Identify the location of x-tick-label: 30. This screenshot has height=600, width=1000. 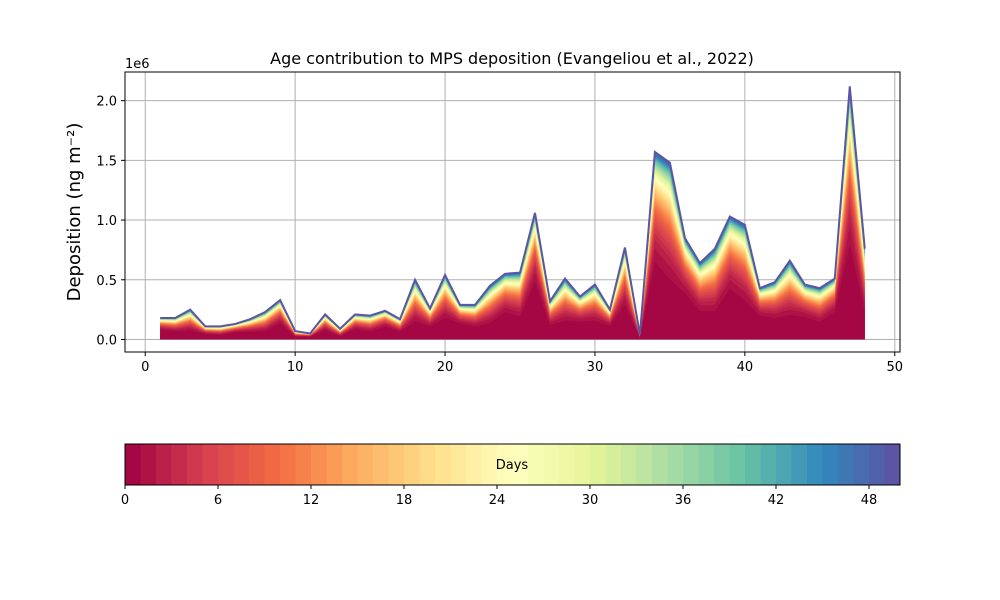
(595, 367).